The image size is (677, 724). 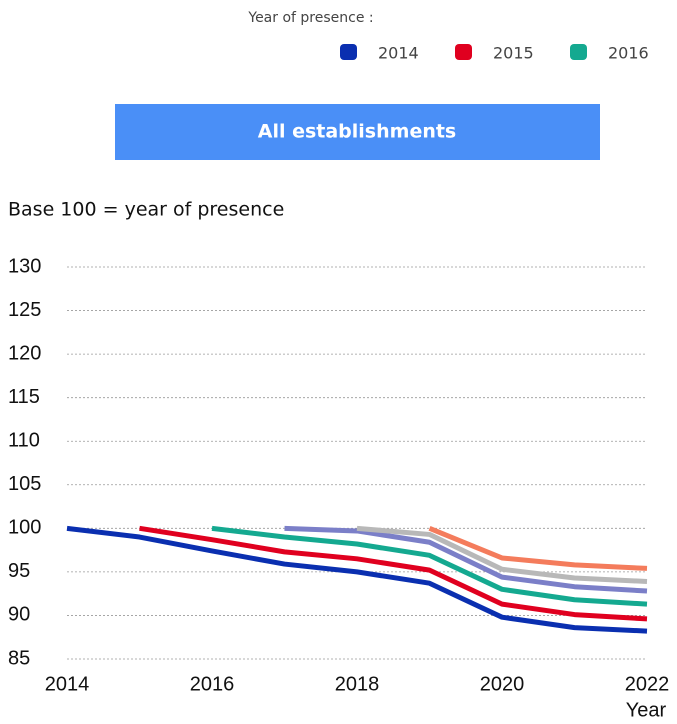 What do you see at coordinates (146, 210) in the screenshot?
I see `subtitle: Base 100 = year of presence` at bounding box center [146, 210].